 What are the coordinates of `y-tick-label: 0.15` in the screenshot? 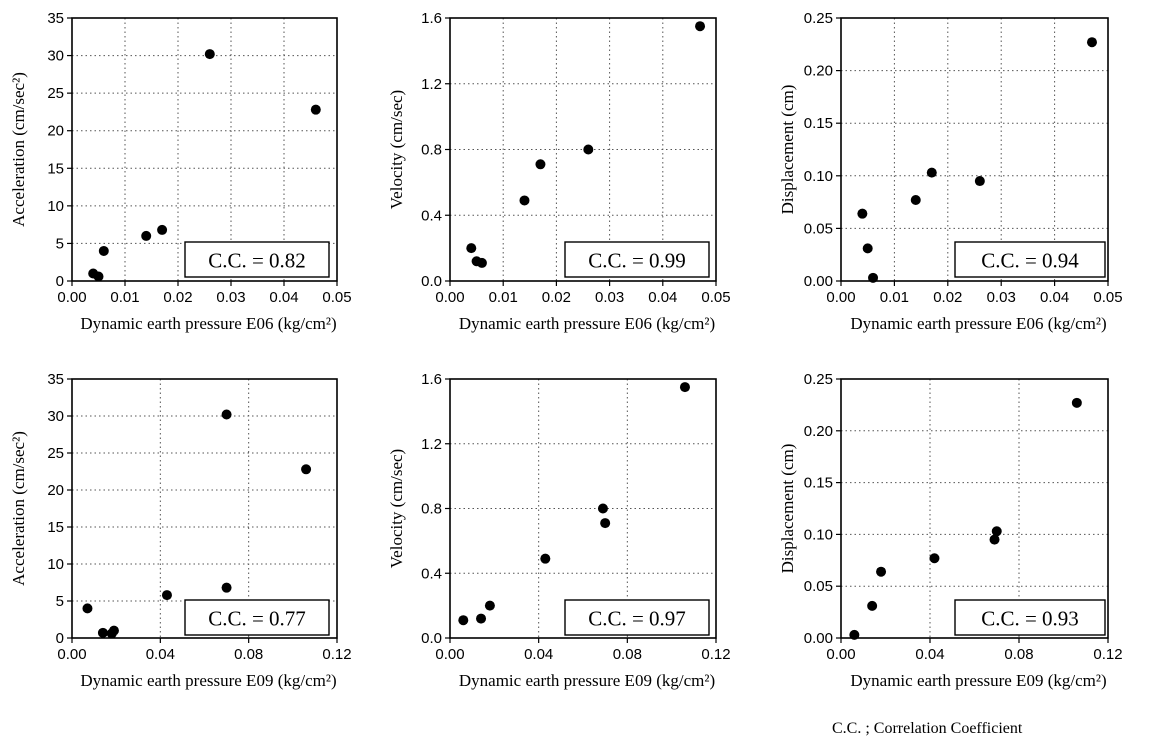 It's located at (818, 123).